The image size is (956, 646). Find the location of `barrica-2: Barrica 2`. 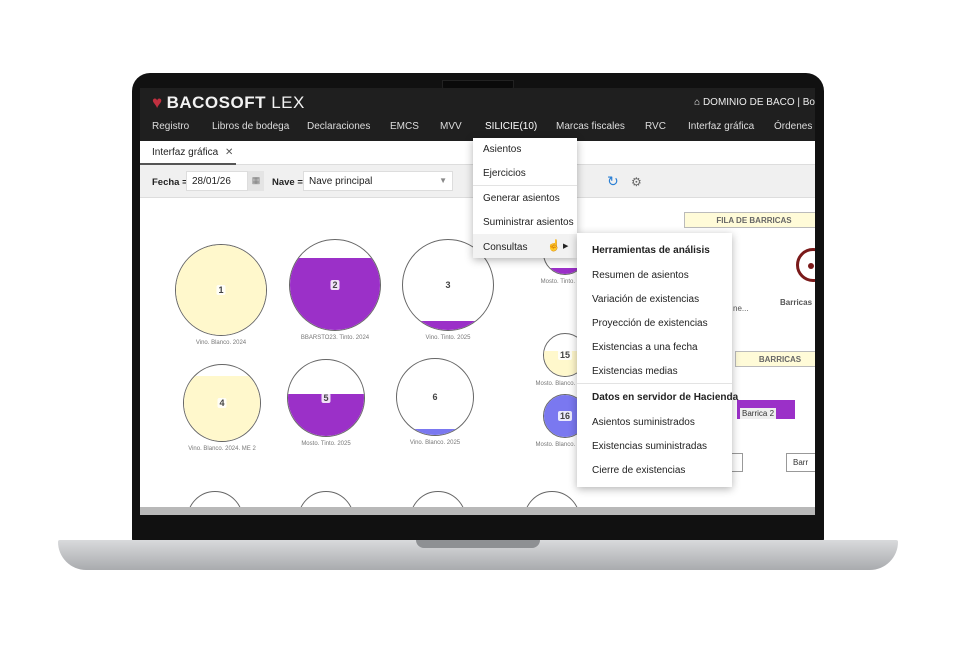

barrica-2: Barrica 2 is located at coordinates (766, 409).